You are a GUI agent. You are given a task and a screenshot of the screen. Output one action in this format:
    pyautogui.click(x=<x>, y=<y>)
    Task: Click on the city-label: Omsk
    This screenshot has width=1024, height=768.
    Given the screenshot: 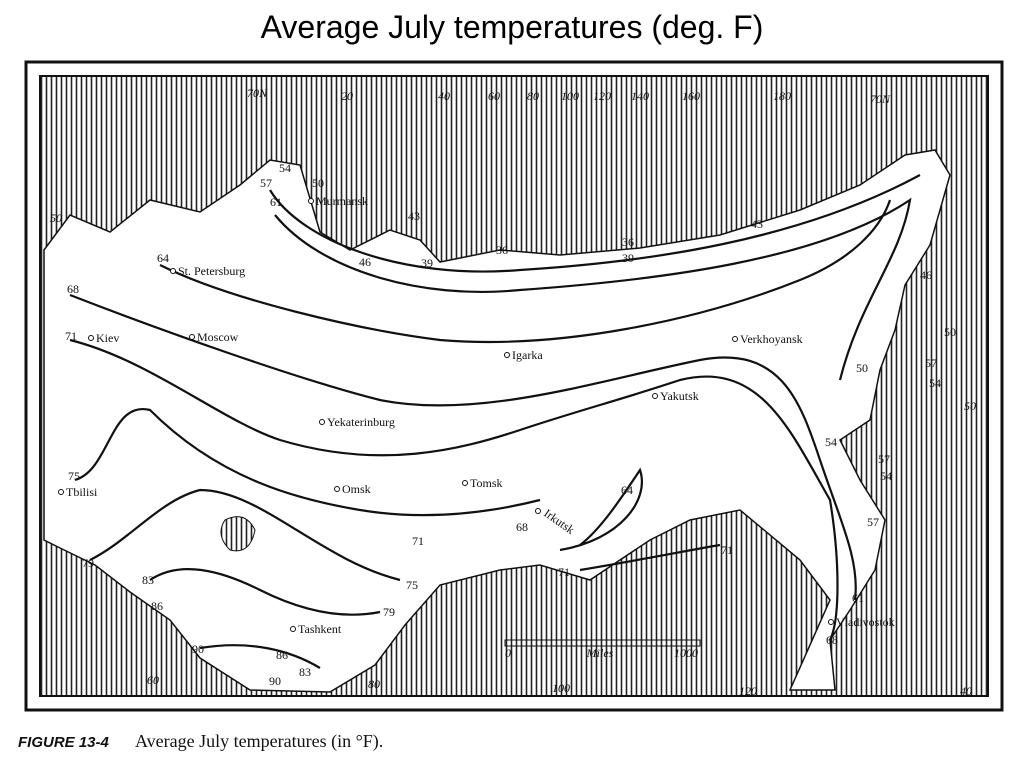 What is the action you would take?
    pyautogui.click(x=356, y=489)
    